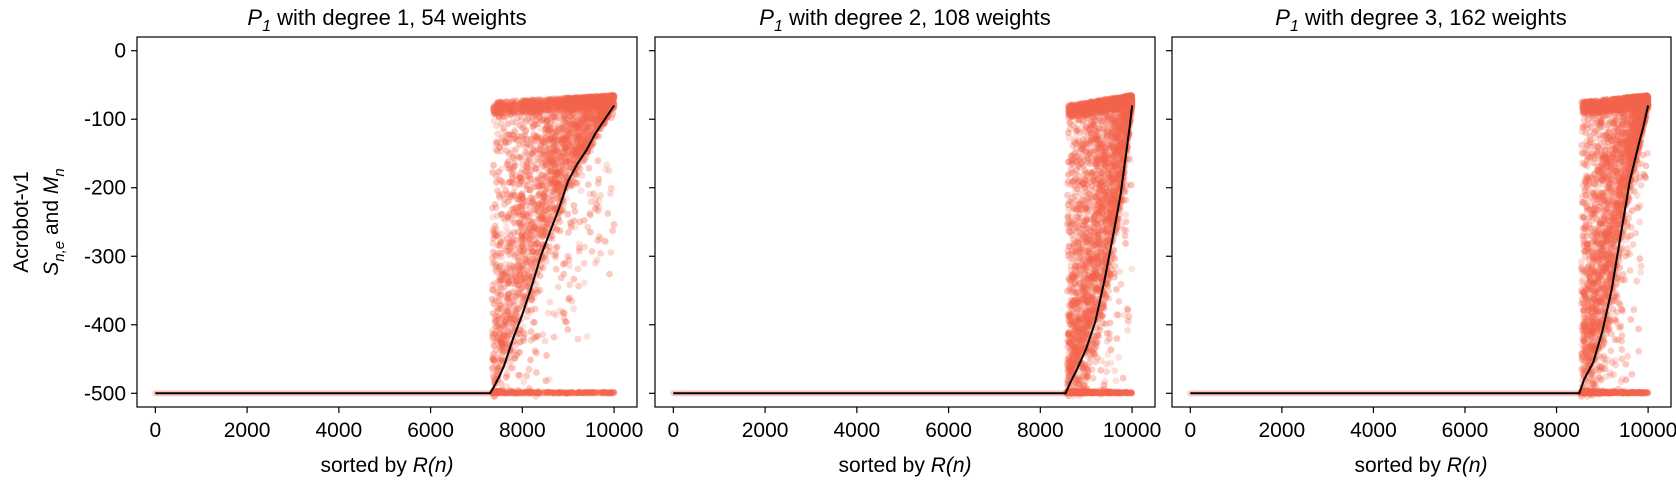 The image size is (1676, 485). Describe the element at coordinates (247, 430) in the screenshot. I see `x-tick-label: 2000` at that location.